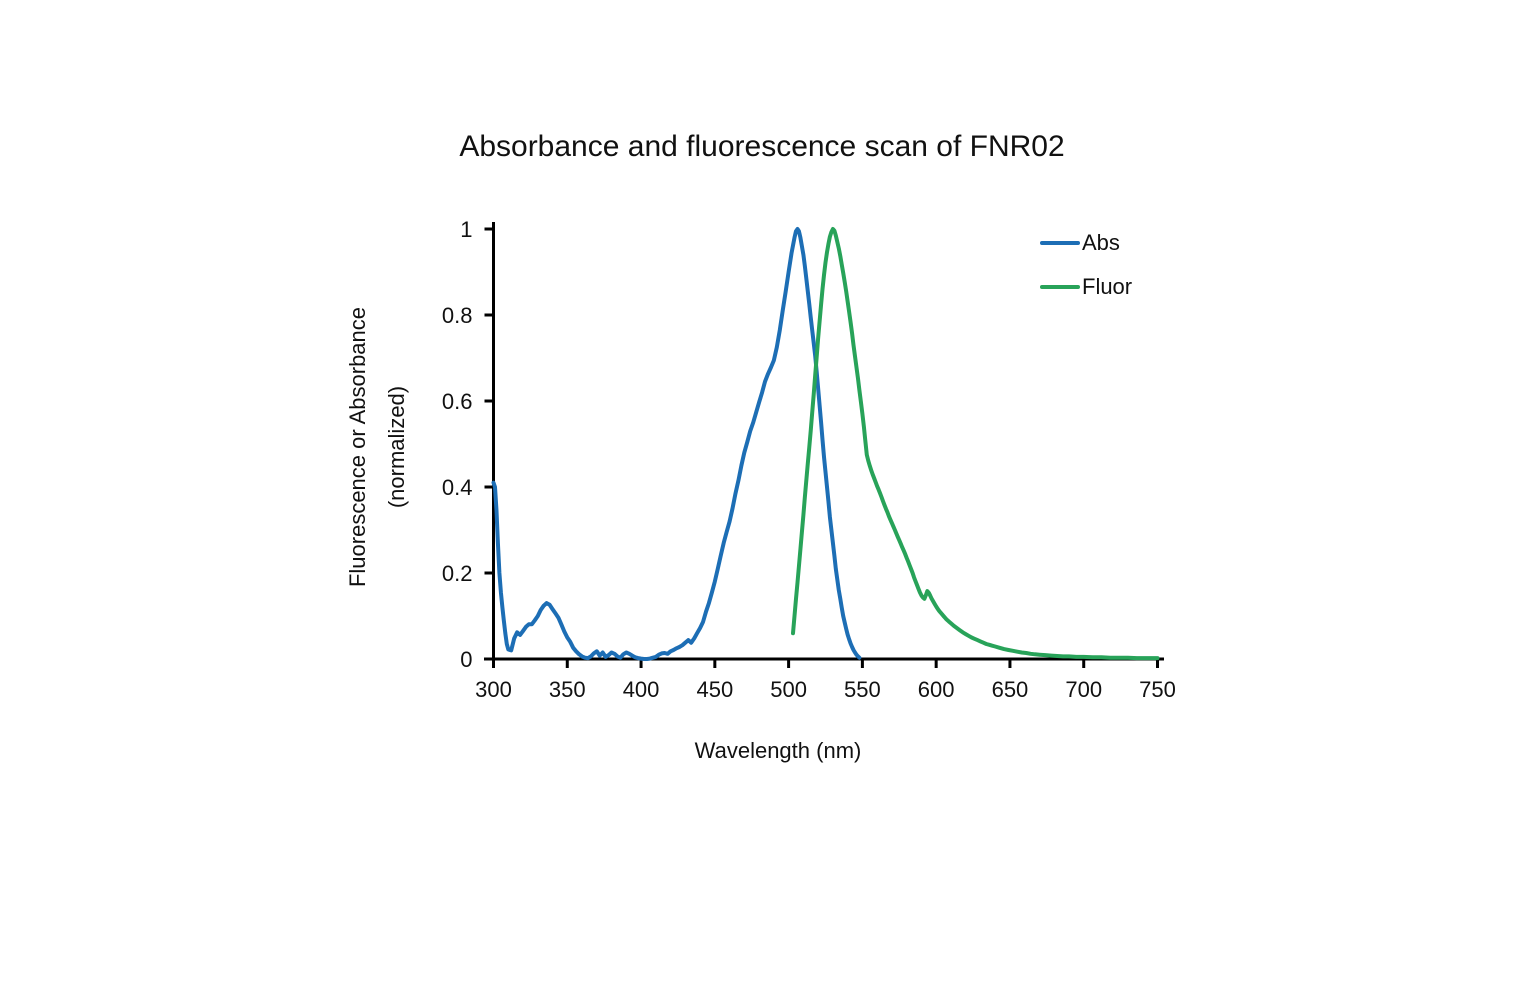 The height and width of the screenshot is (1000, 1524). I want to click on legend-item-abs: Abs, so click(1086, 243).